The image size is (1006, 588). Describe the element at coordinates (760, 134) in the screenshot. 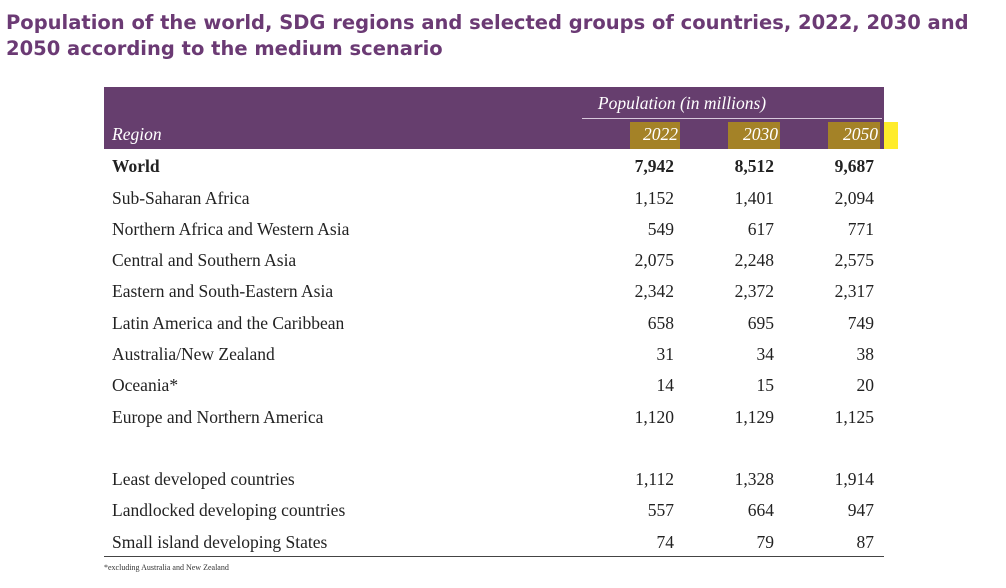

I see `year-2030-header: 2030` at that location.